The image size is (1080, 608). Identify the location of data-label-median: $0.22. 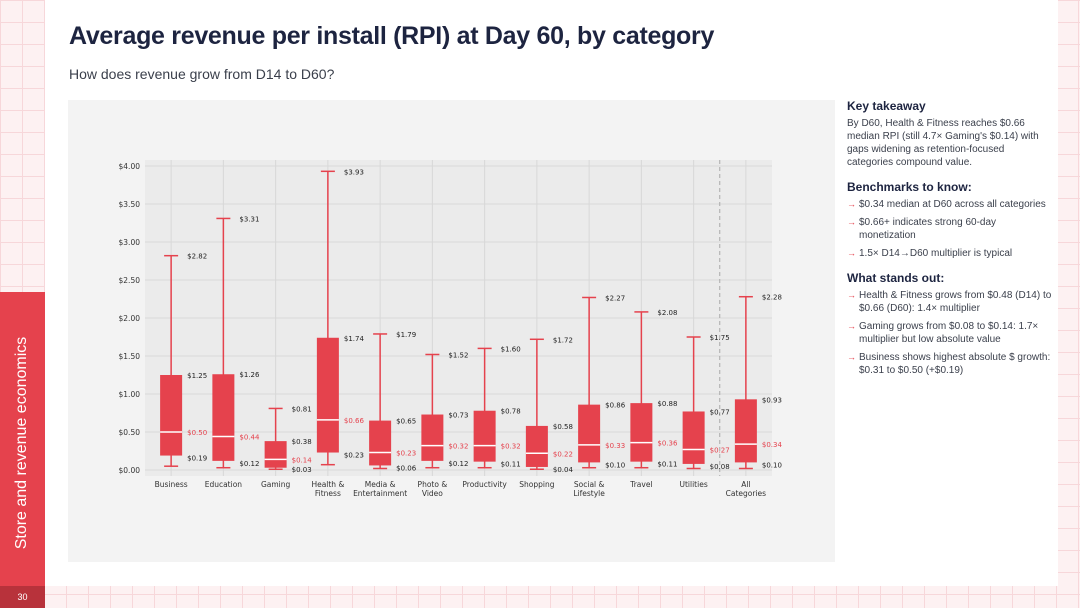
(563, 454).